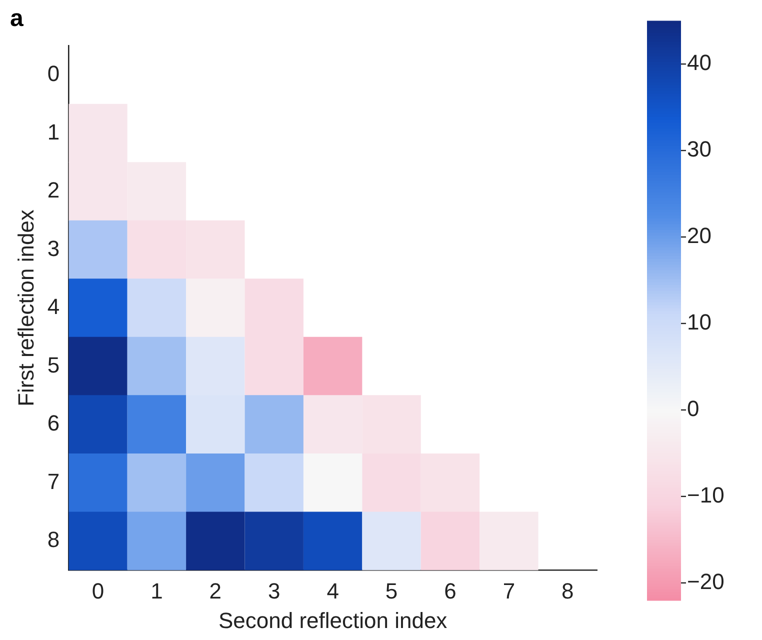 The width and height of the screenshot is (762, 640). I want to click on color-bar-label: 40, so click(699, 63).